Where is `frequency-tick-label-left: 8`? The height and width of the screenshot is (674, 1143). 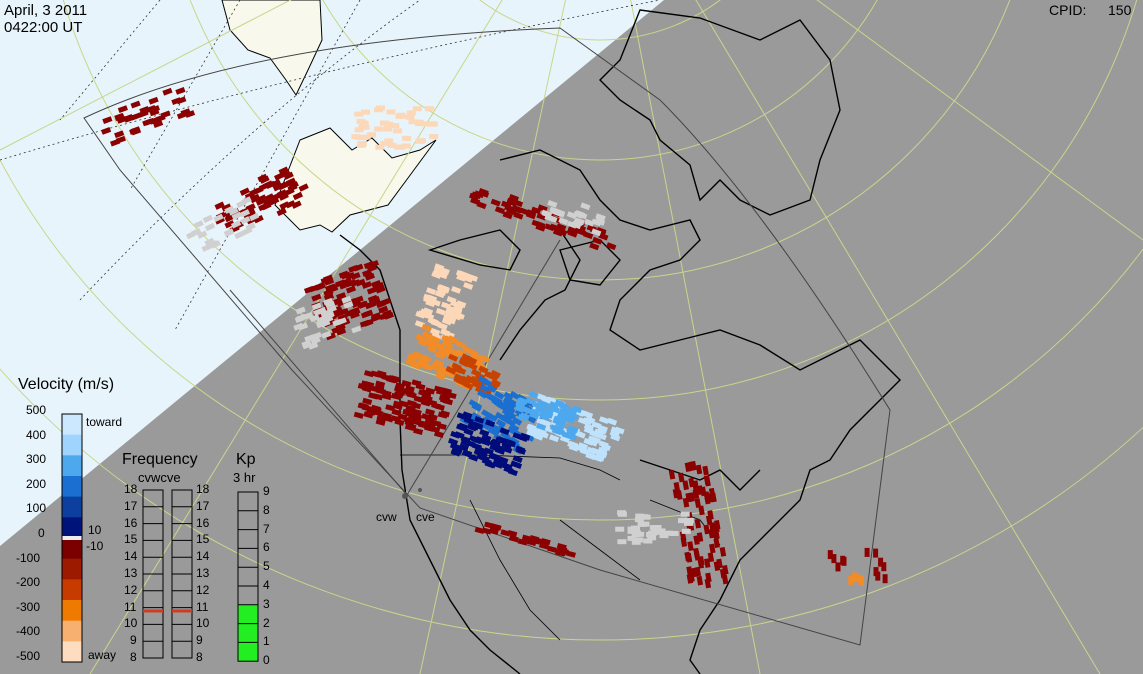
frequency-tick-label-left: 8 is located at coordinates (133, 657).